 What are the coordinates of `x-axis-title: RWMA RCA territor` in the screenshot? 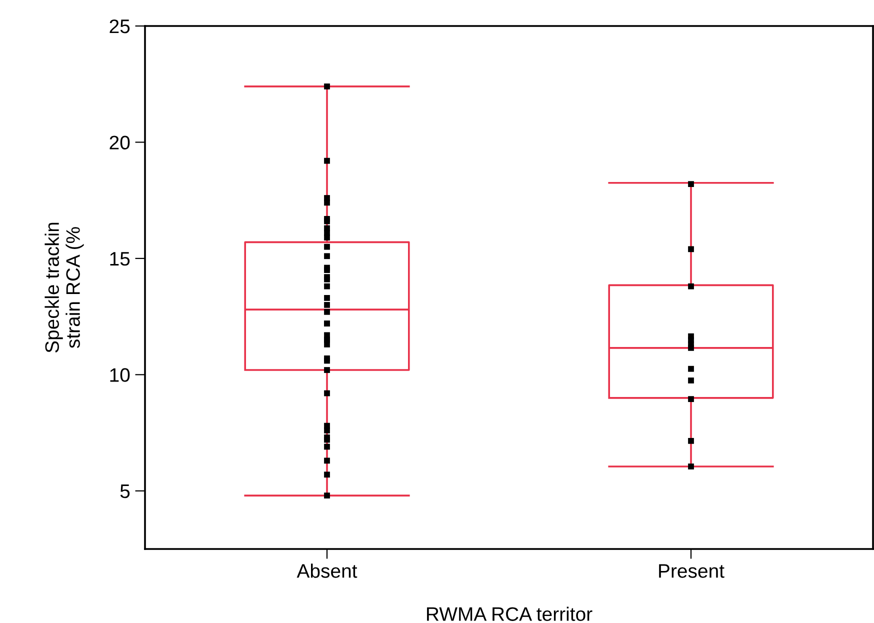 It's located at (509, 613).